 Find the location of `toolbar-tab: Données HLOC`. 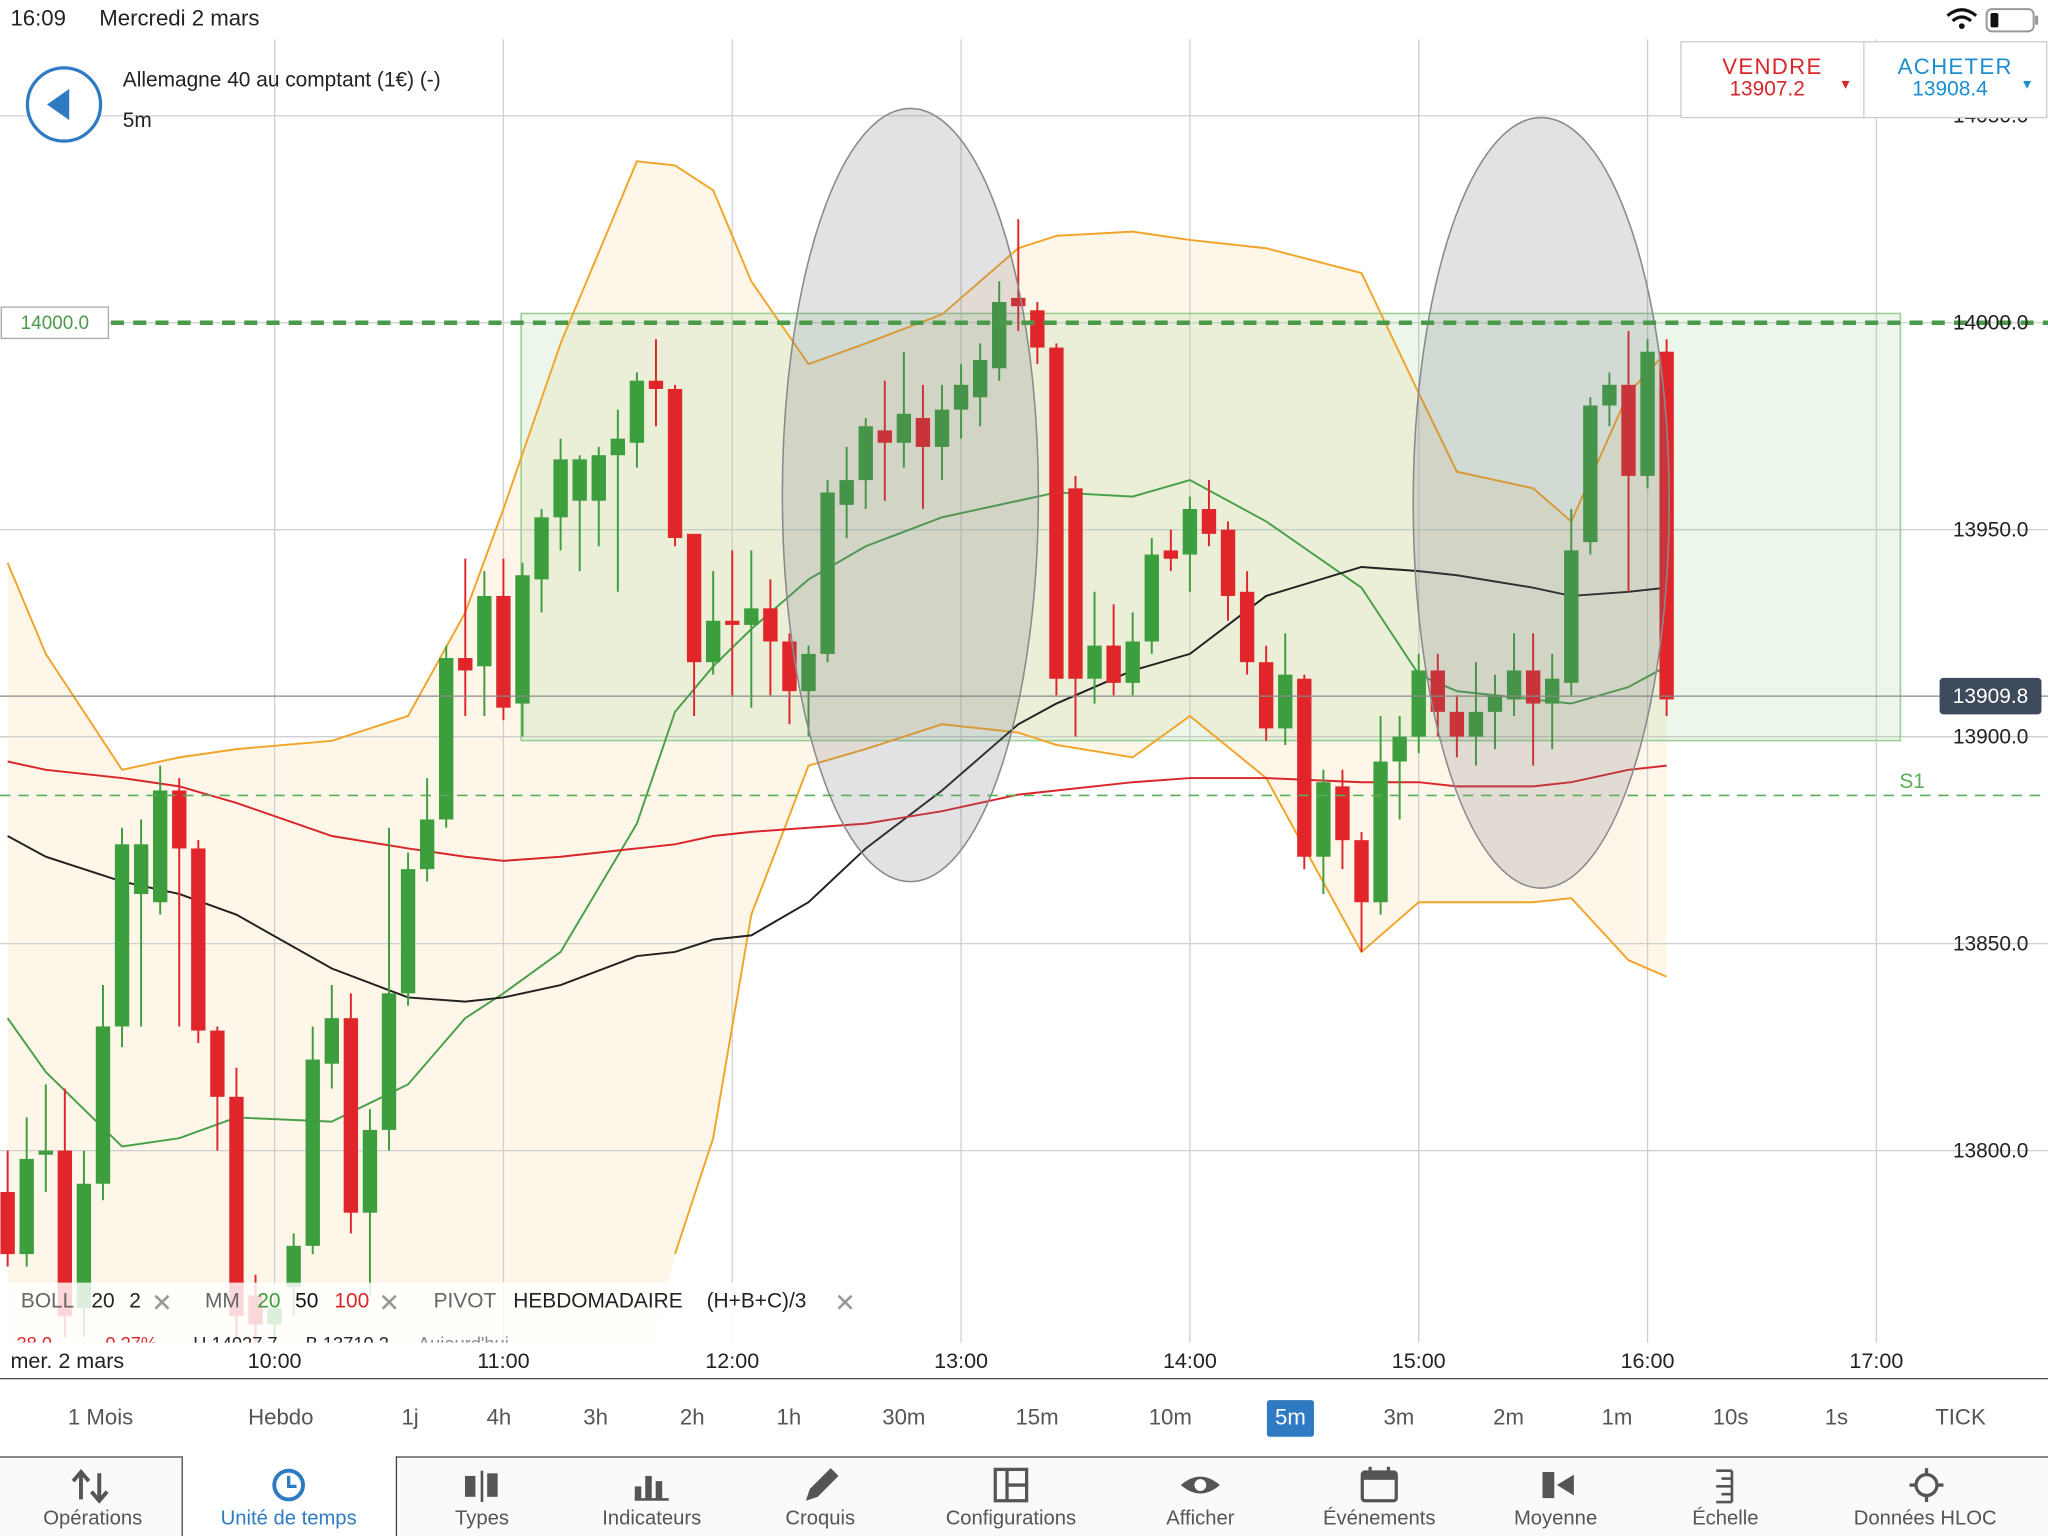

toolbar-tab: Données HLOC is located at coordinates (1925, 1518).